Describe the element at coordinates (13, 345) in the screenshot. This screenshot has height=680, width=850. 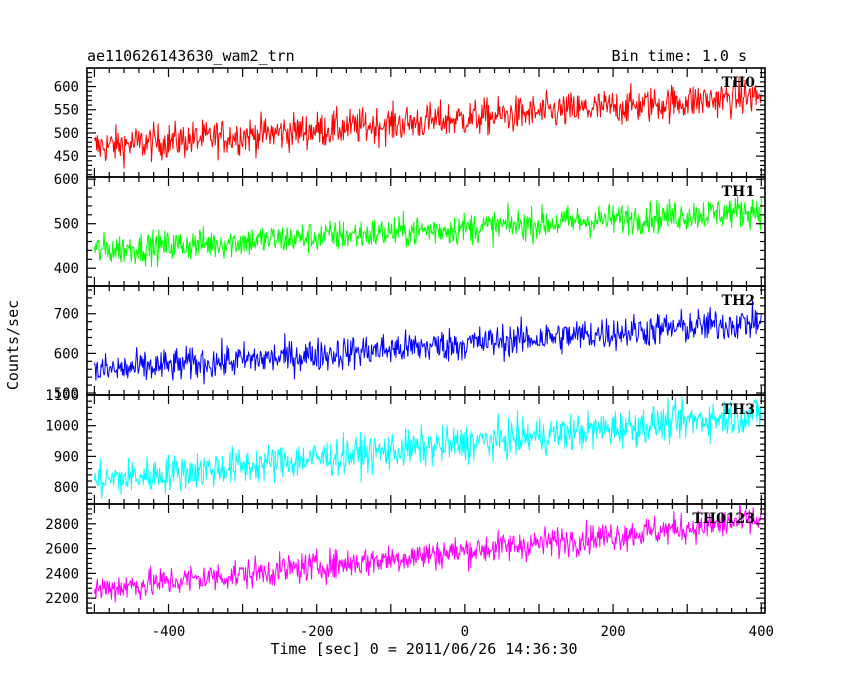
I see `y-axis-label: Counts/sec` at that location.